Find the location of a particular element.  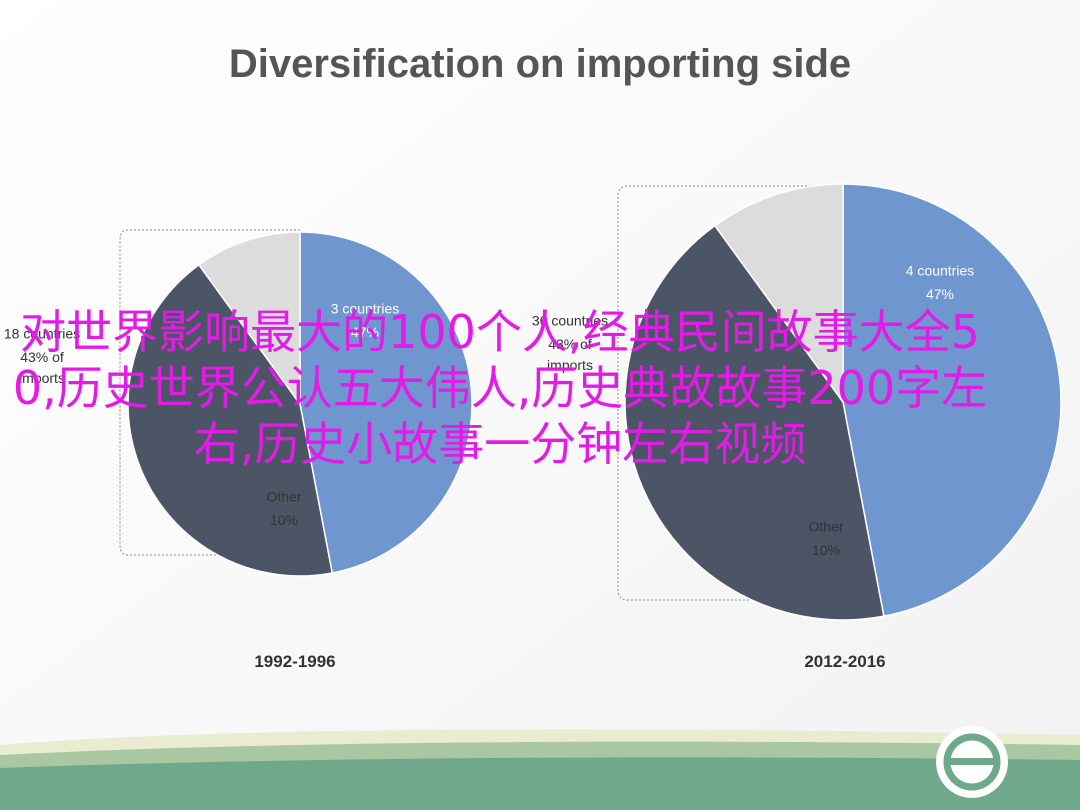

chart-title: 2012-2016 is located at coordinates (845, 661).